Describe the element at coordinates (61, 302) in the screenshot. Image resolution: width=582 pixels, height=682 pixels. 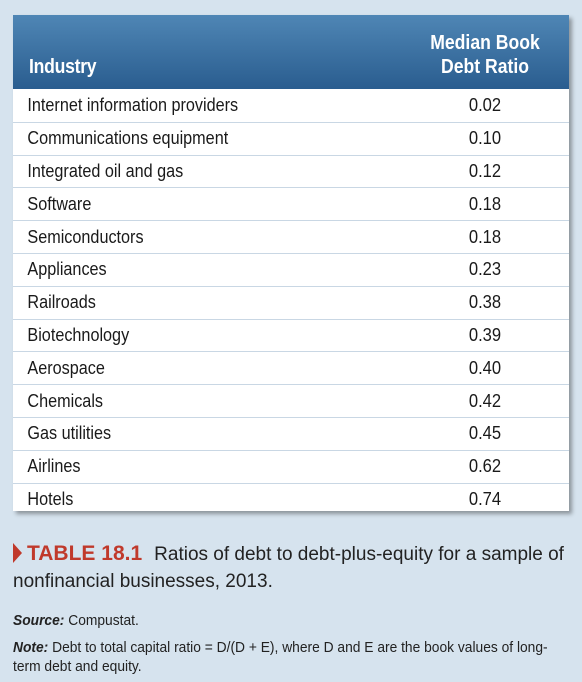
I see `industry-cell: Railroads` at that location.